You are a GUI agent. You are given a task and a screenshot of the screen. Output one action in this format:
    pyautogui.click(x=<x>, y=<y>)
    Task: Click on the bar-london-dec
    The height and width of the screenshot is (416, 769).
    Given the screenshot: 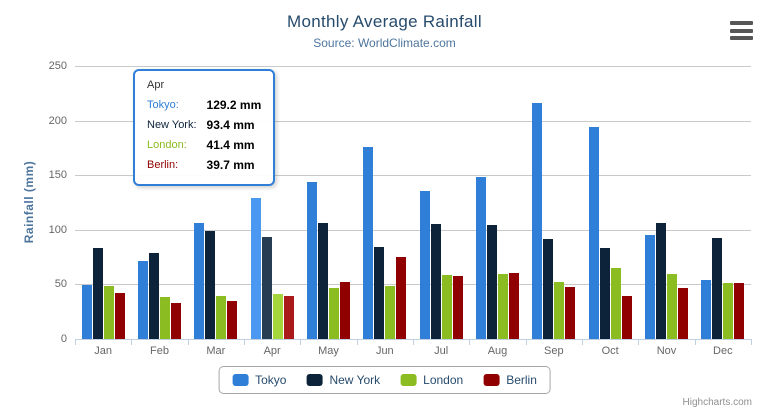 What is the action you would take?
    pyautogui.click(x=728, y=311)
    